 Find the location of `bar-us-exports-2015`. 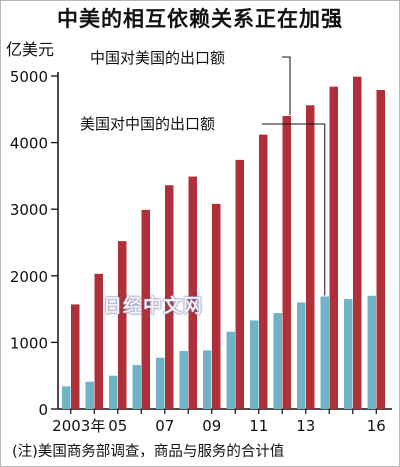

bar-us-exports-2015 is located at coordinates (348, 354).